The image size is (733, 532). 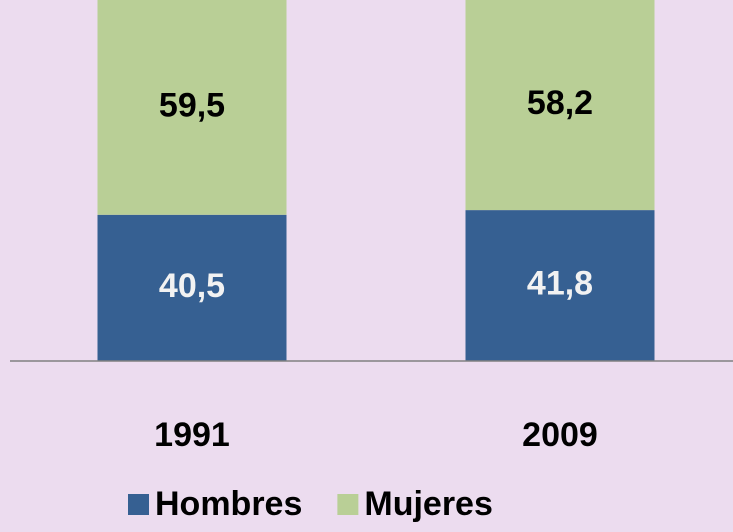 What do you see at coordinates (560, 435) in the screenshot?
I see `x-tick-label: 2009` at bounding box center [560, 435].